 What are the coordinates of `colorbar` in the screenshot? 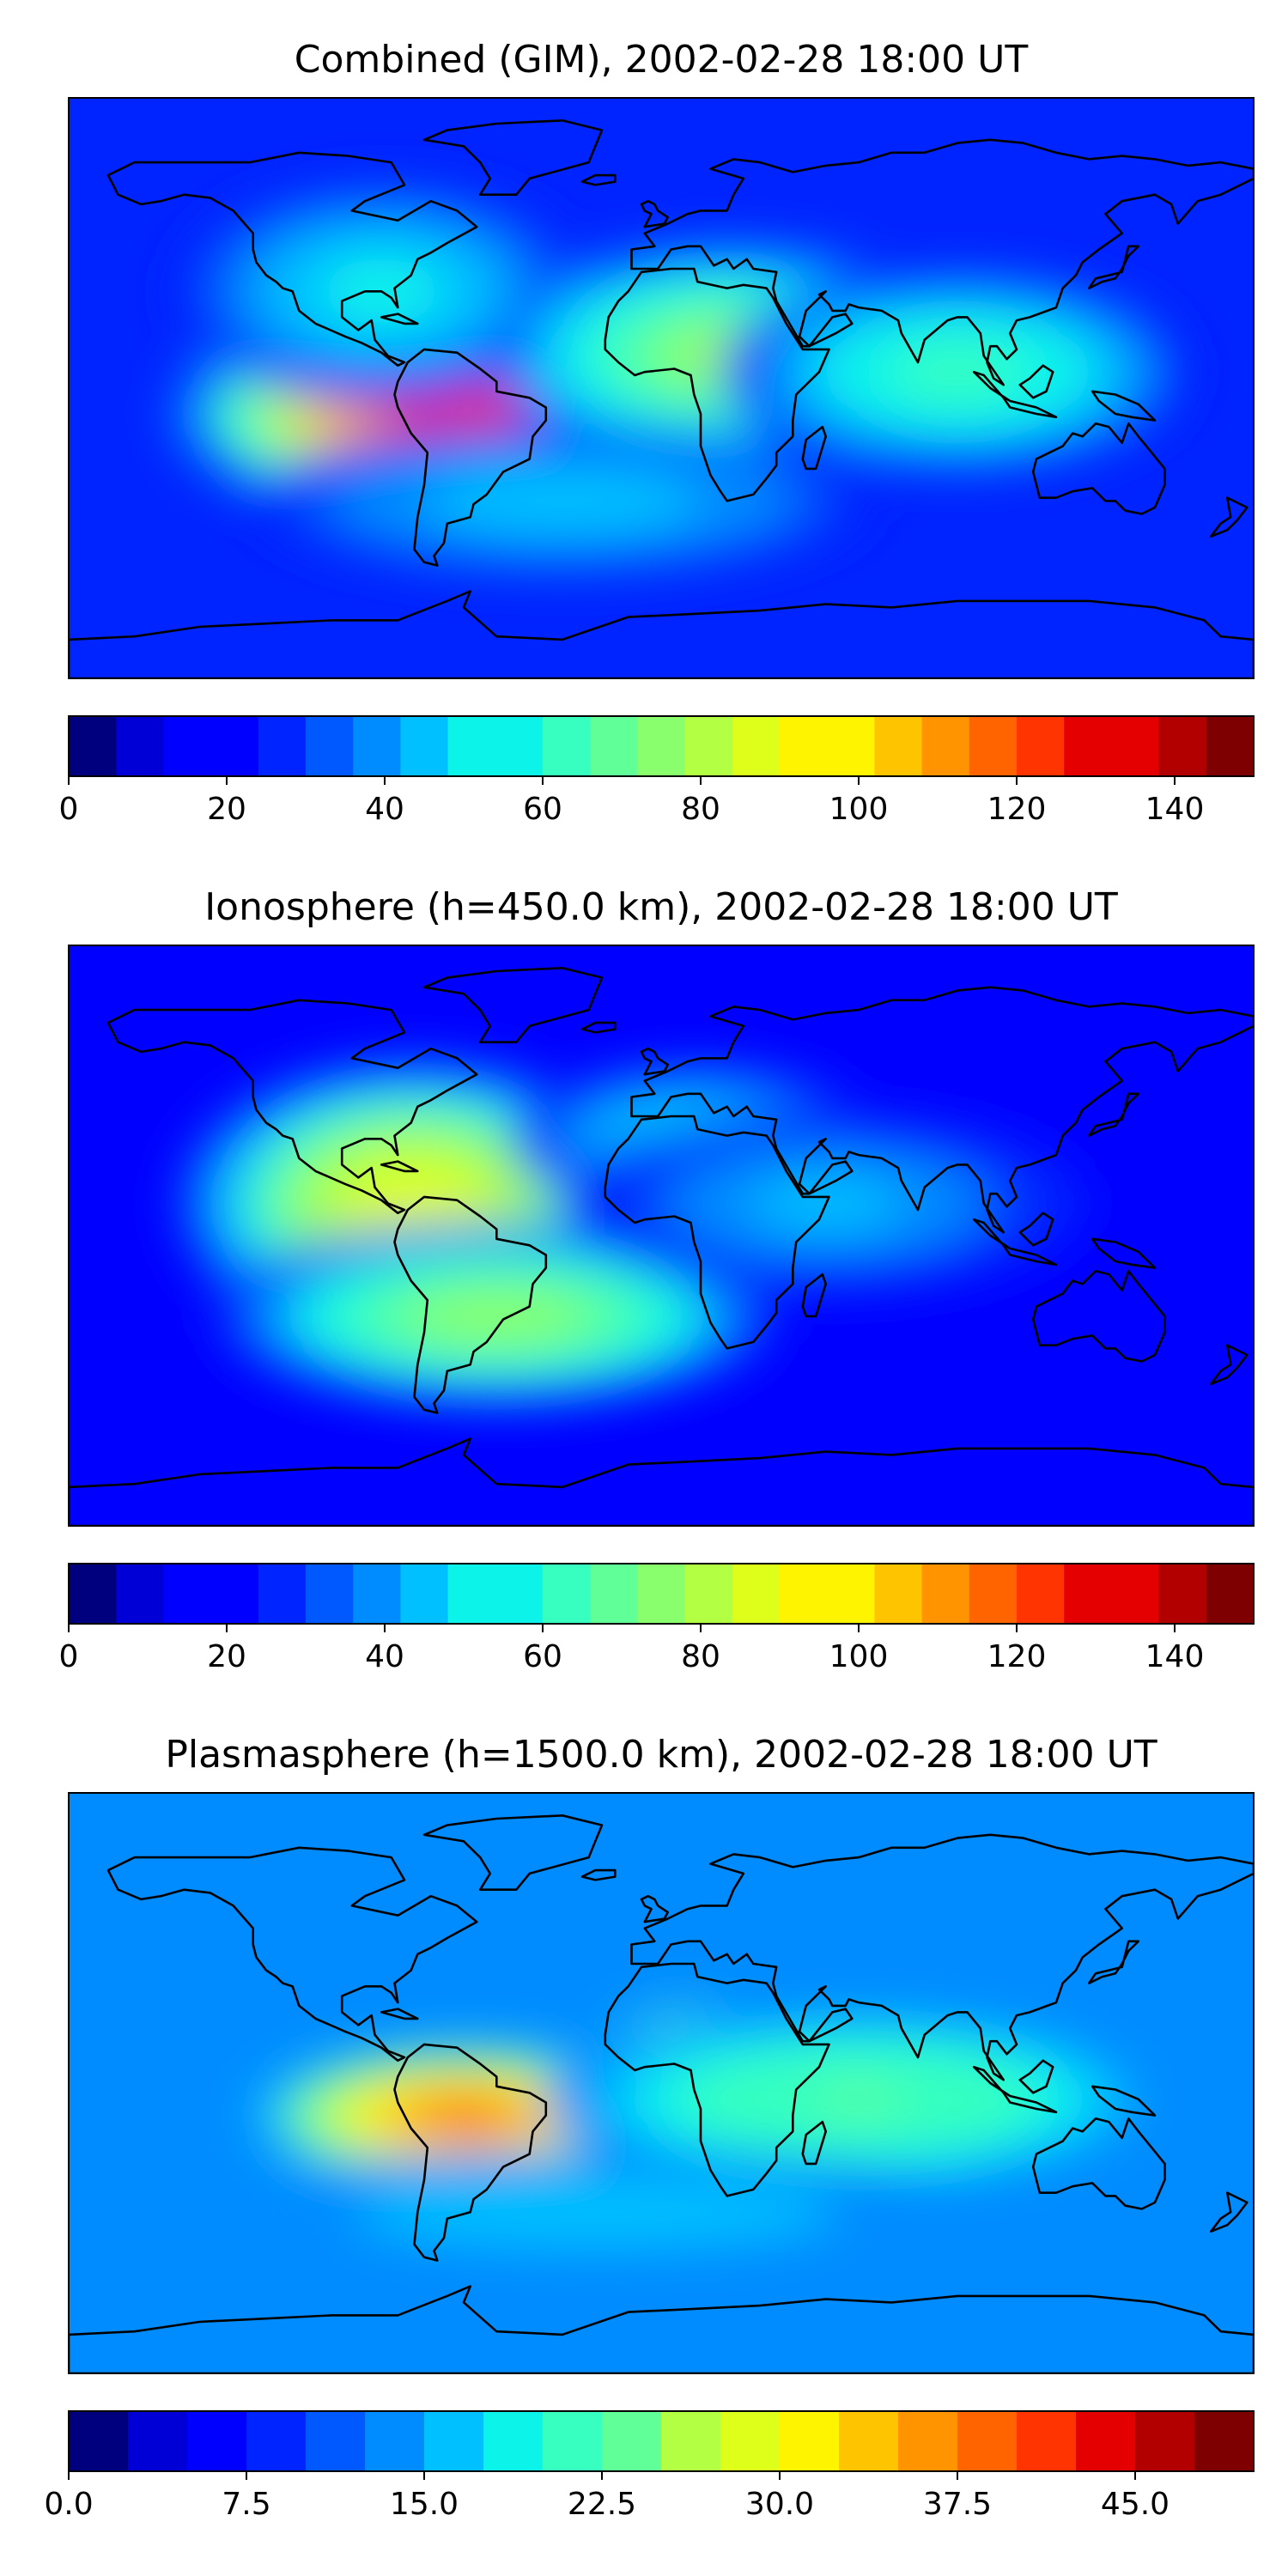 It's located at (662, 750).